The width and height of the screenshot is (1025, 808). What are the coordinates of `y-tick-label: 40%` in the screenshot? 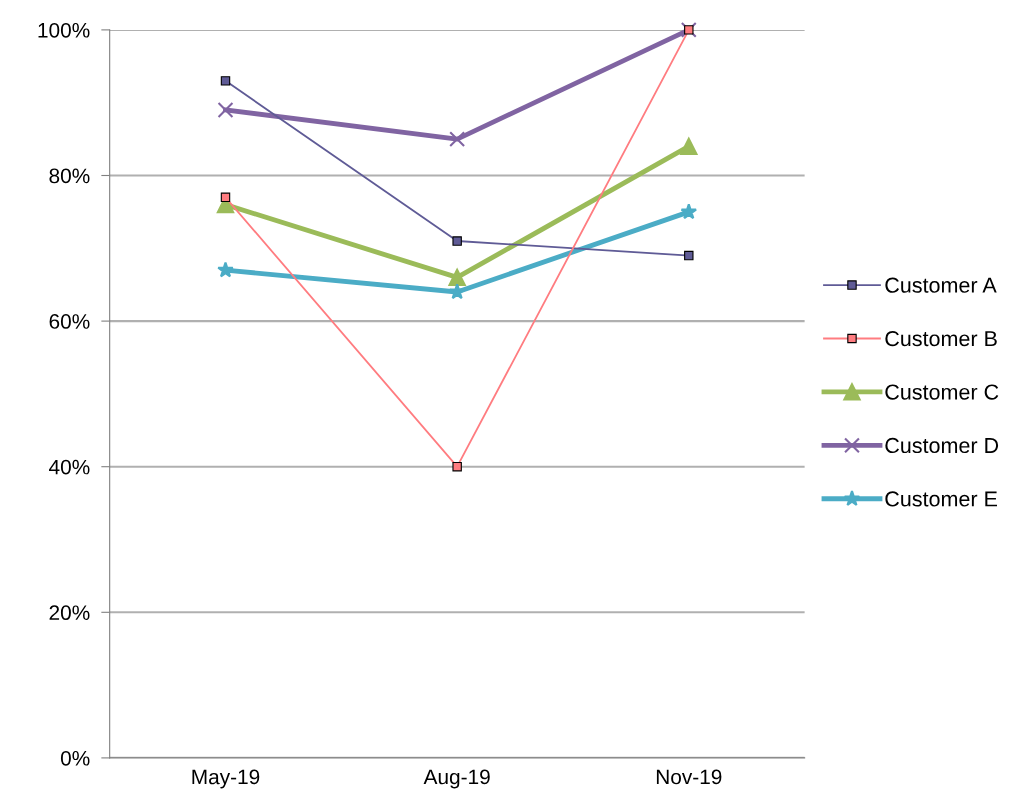 It's located at (69, 467).